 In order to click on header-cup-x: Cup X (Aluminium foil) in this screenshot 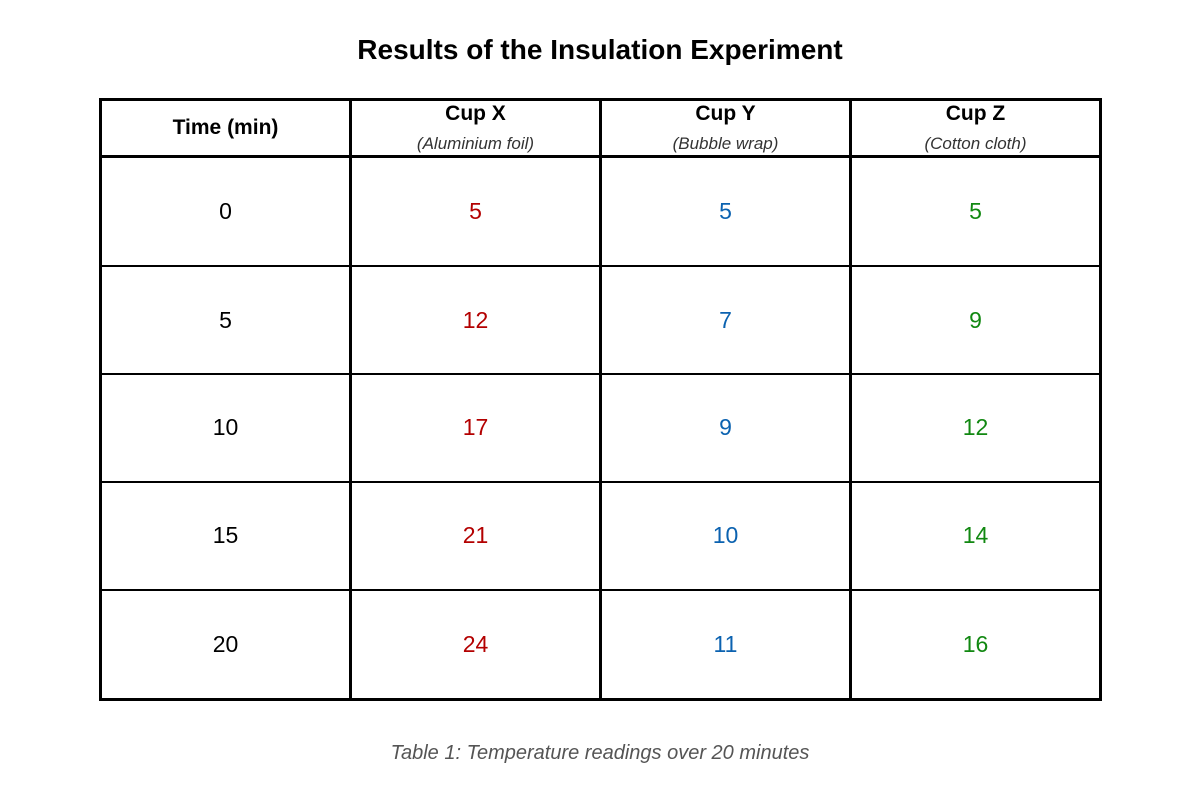, I will do `click(475, 128)`.